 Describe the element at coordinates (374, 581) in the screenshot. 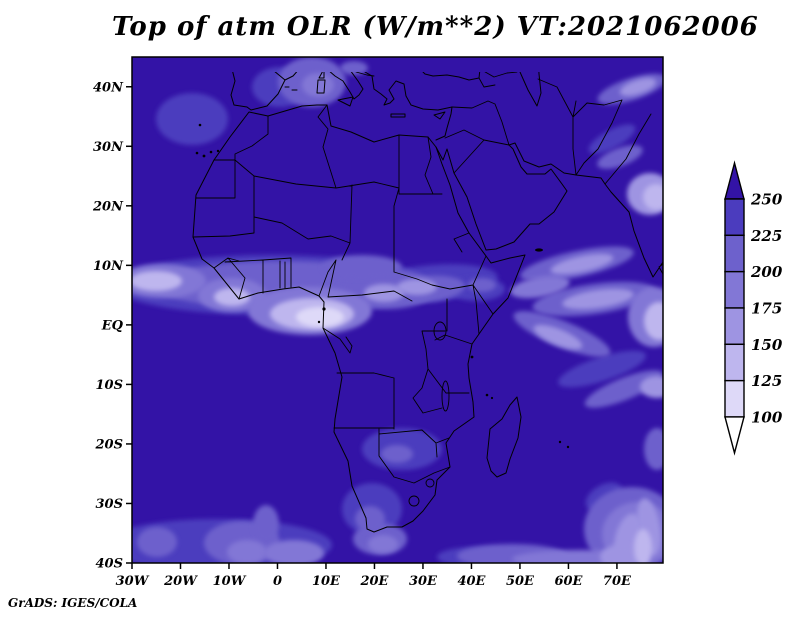

I see `lon-tick-label: 20E` at that location.